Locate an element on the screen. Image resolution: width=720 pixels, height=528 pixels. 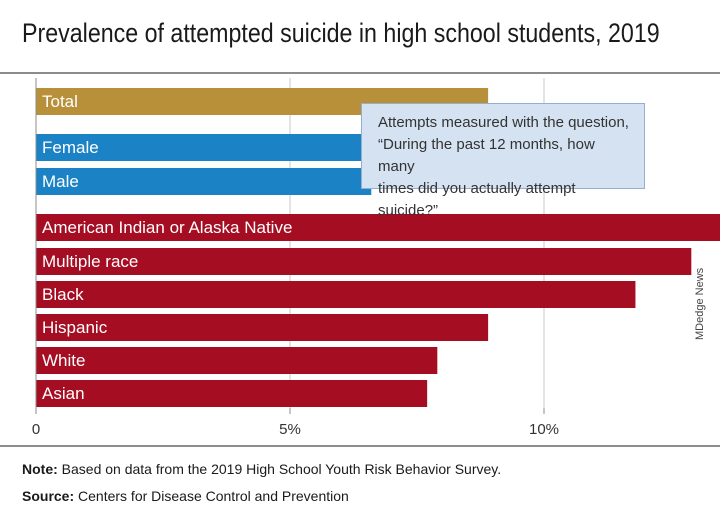
bar-label: Female is located at coordinates (70, 147).